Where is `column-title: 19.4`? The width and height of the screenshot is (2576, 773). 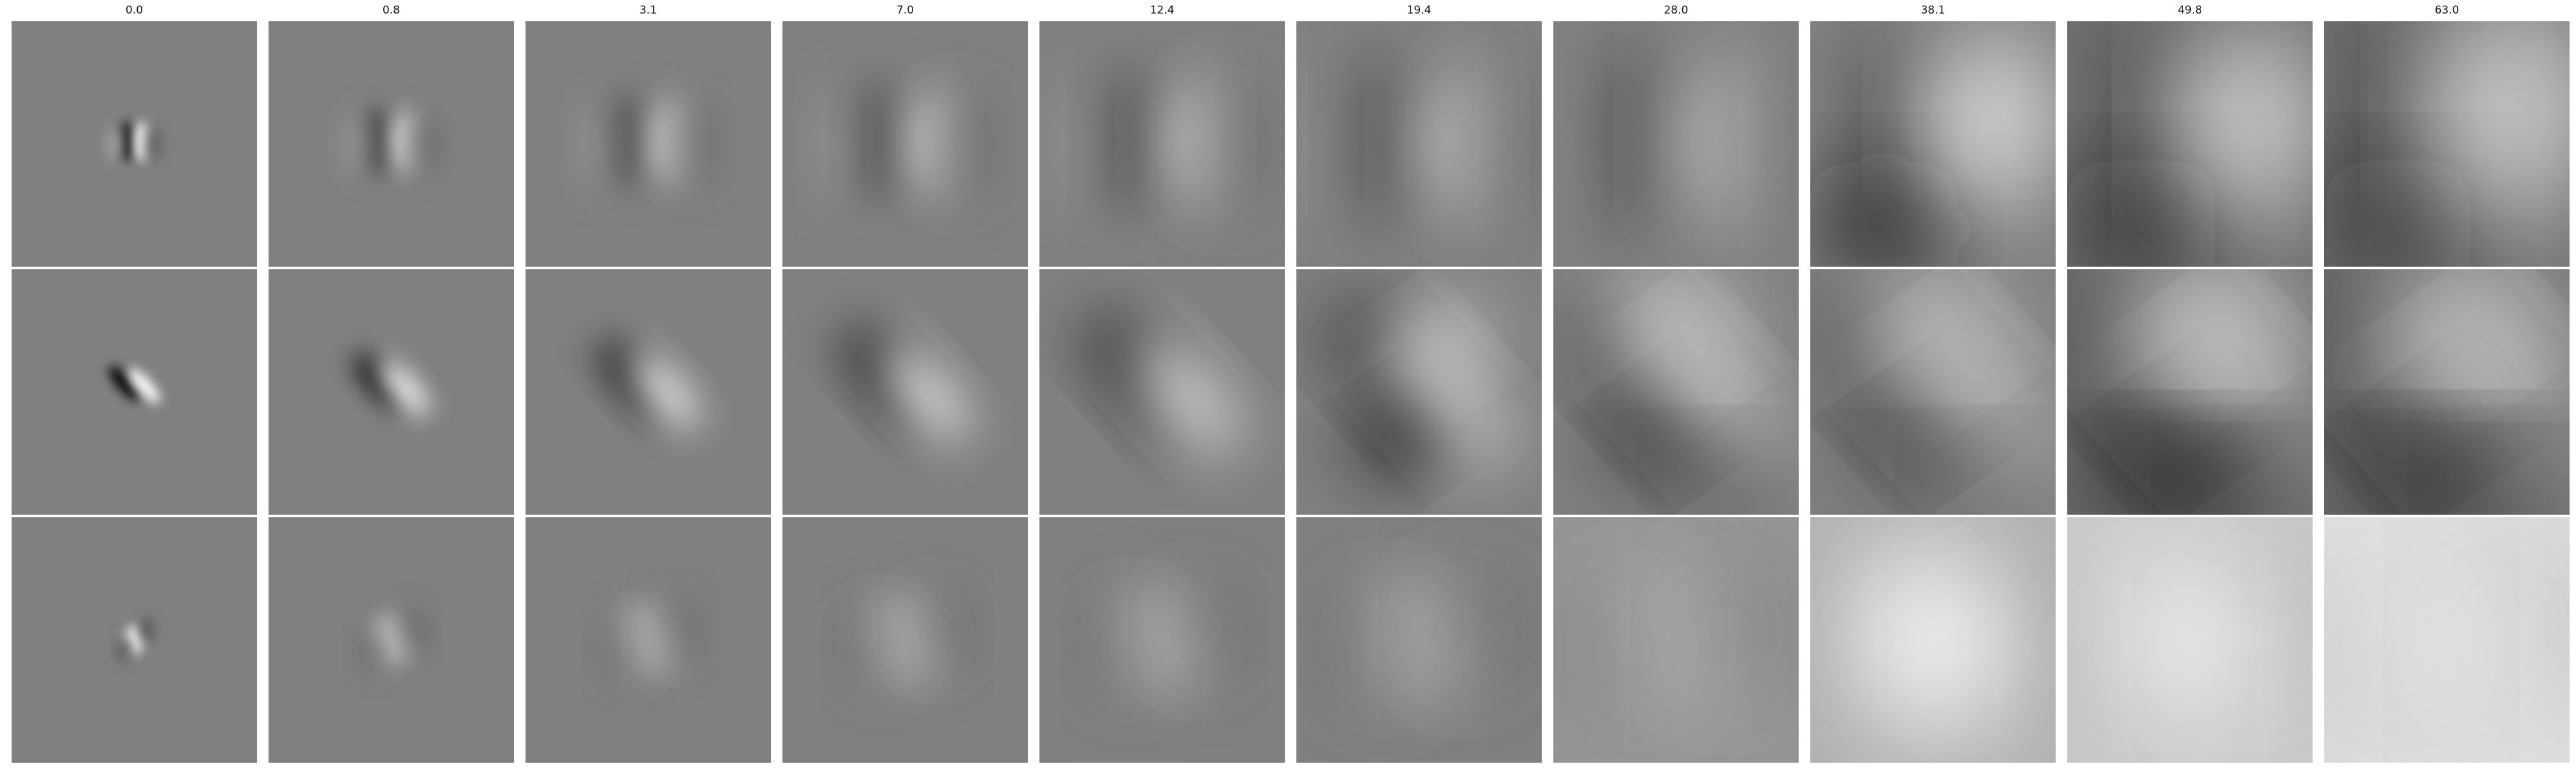
column-title: 19.4 is located at coordinates (1419, 10).